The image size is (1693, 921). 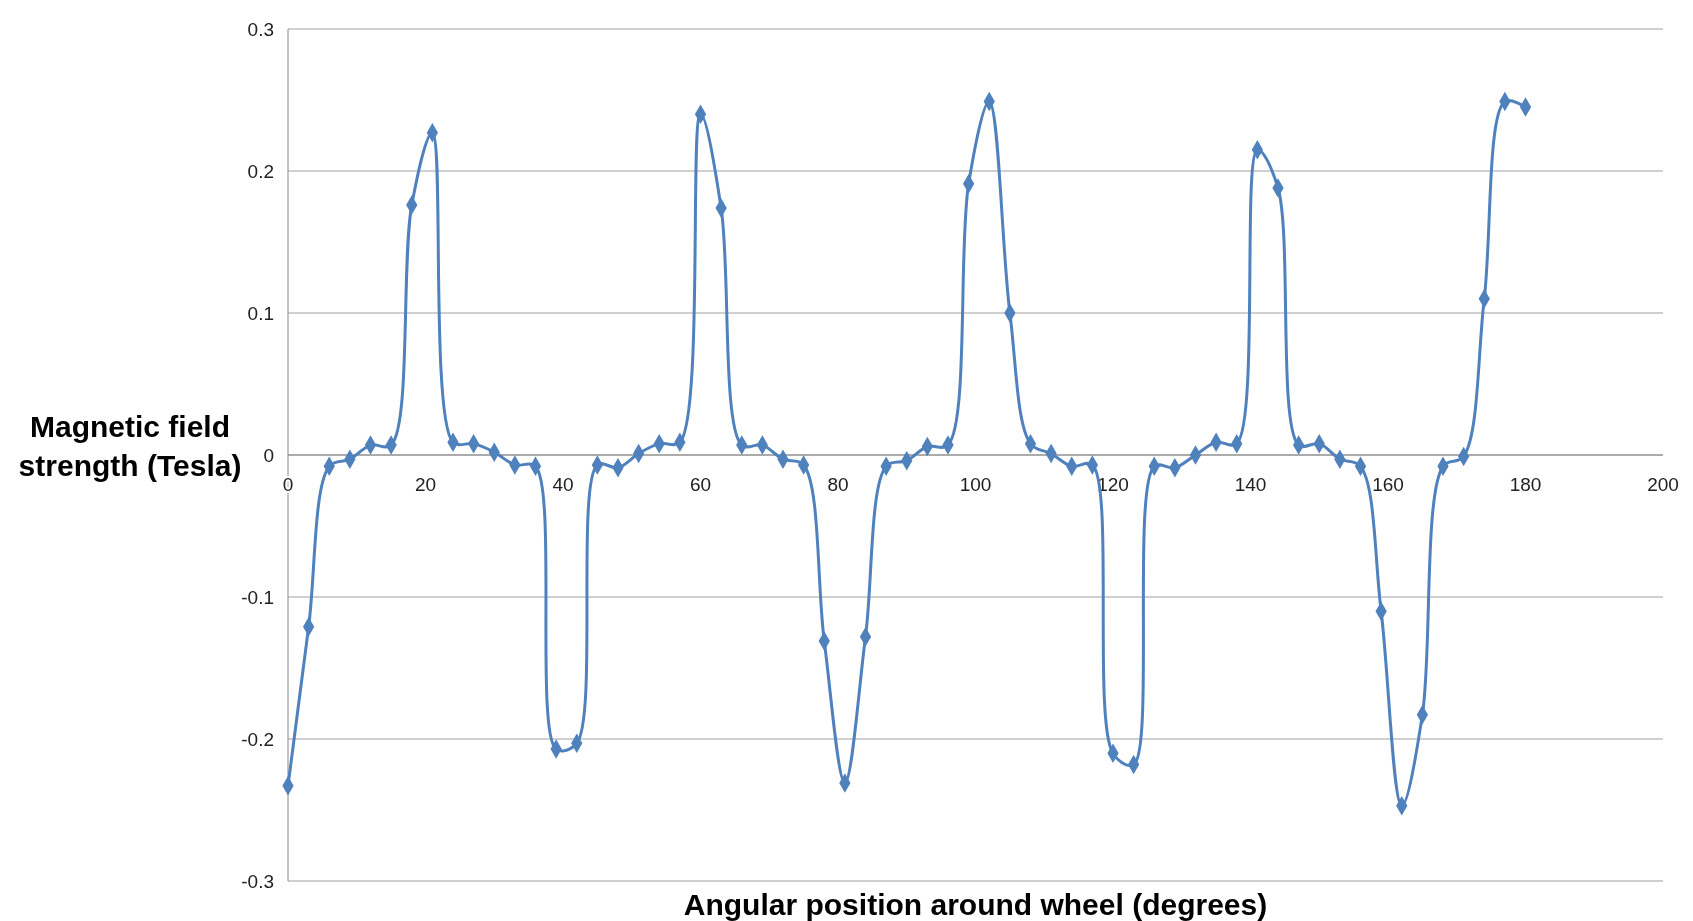 What do you see at coordinates (260, 171) in the screenshot?
I see `y-tick-label: 0.2` at bounding box center [260, 171].